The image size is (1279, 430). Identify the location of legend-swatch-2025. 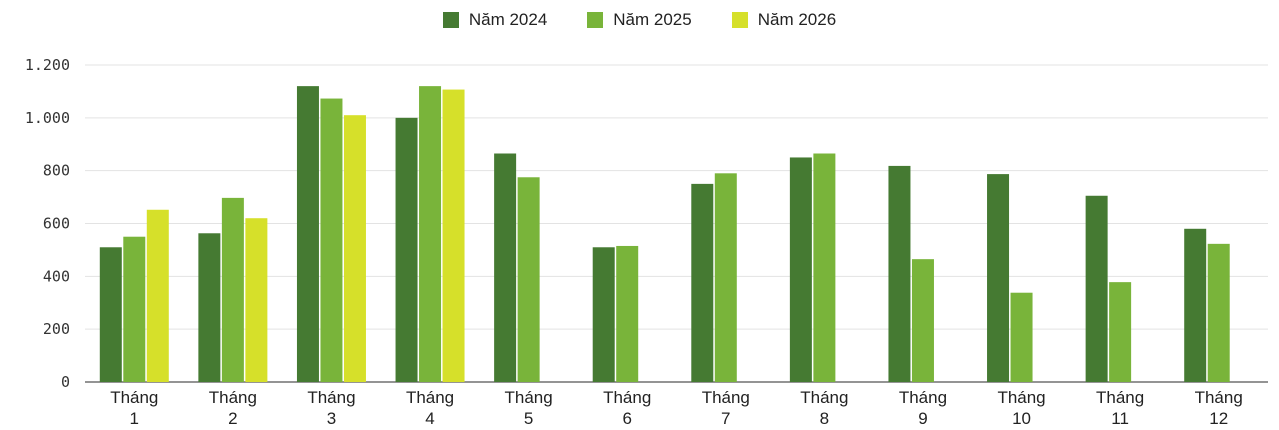
(595, 20).